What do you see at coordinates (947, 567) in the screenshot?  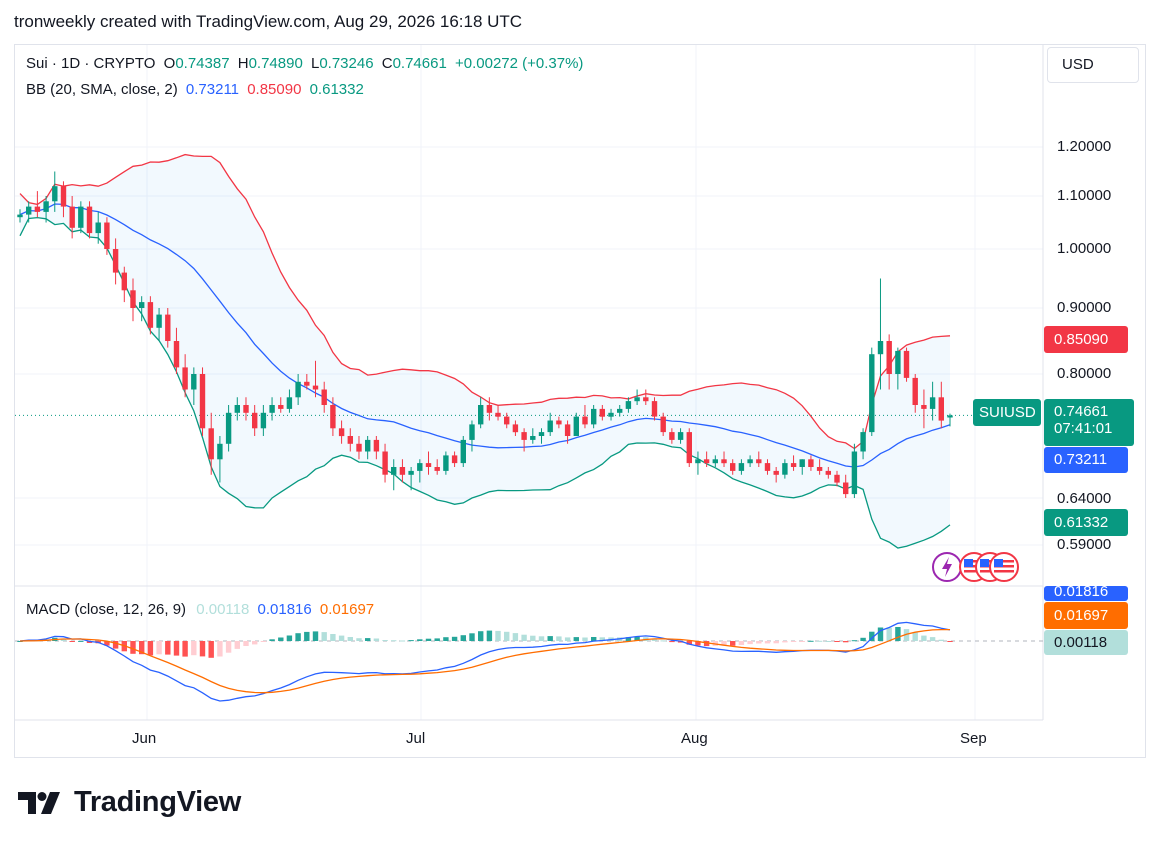 I see `lightning-bolt-icon` at bounding box center [947, 567].